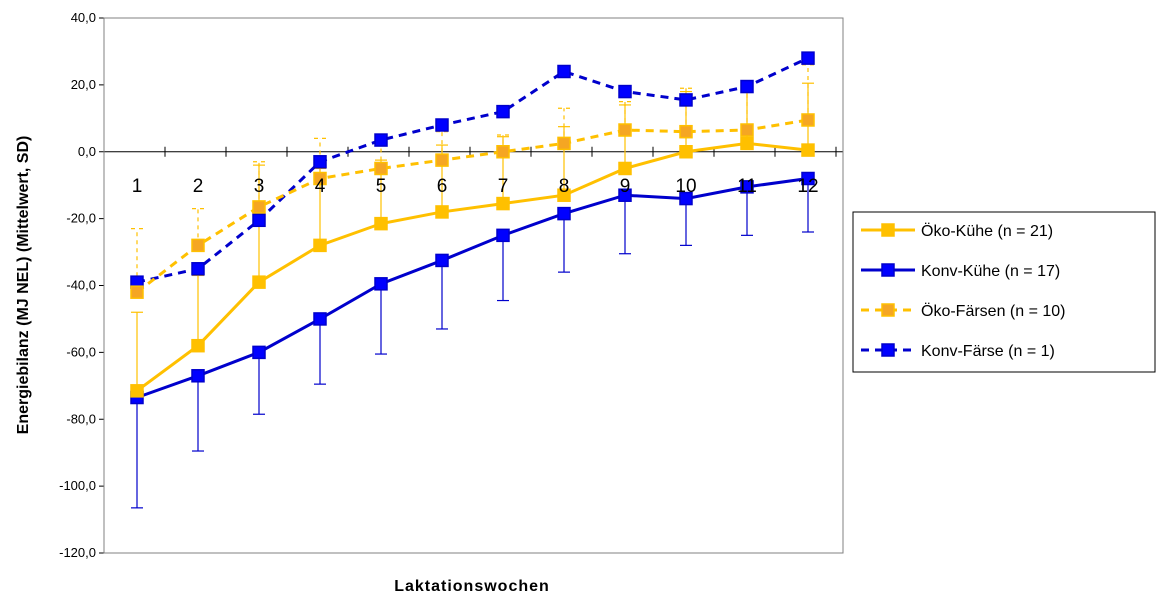 This screenshot has width=1160, height=598. I want to click on y-tick-label: 40,0, so click(83, 17).